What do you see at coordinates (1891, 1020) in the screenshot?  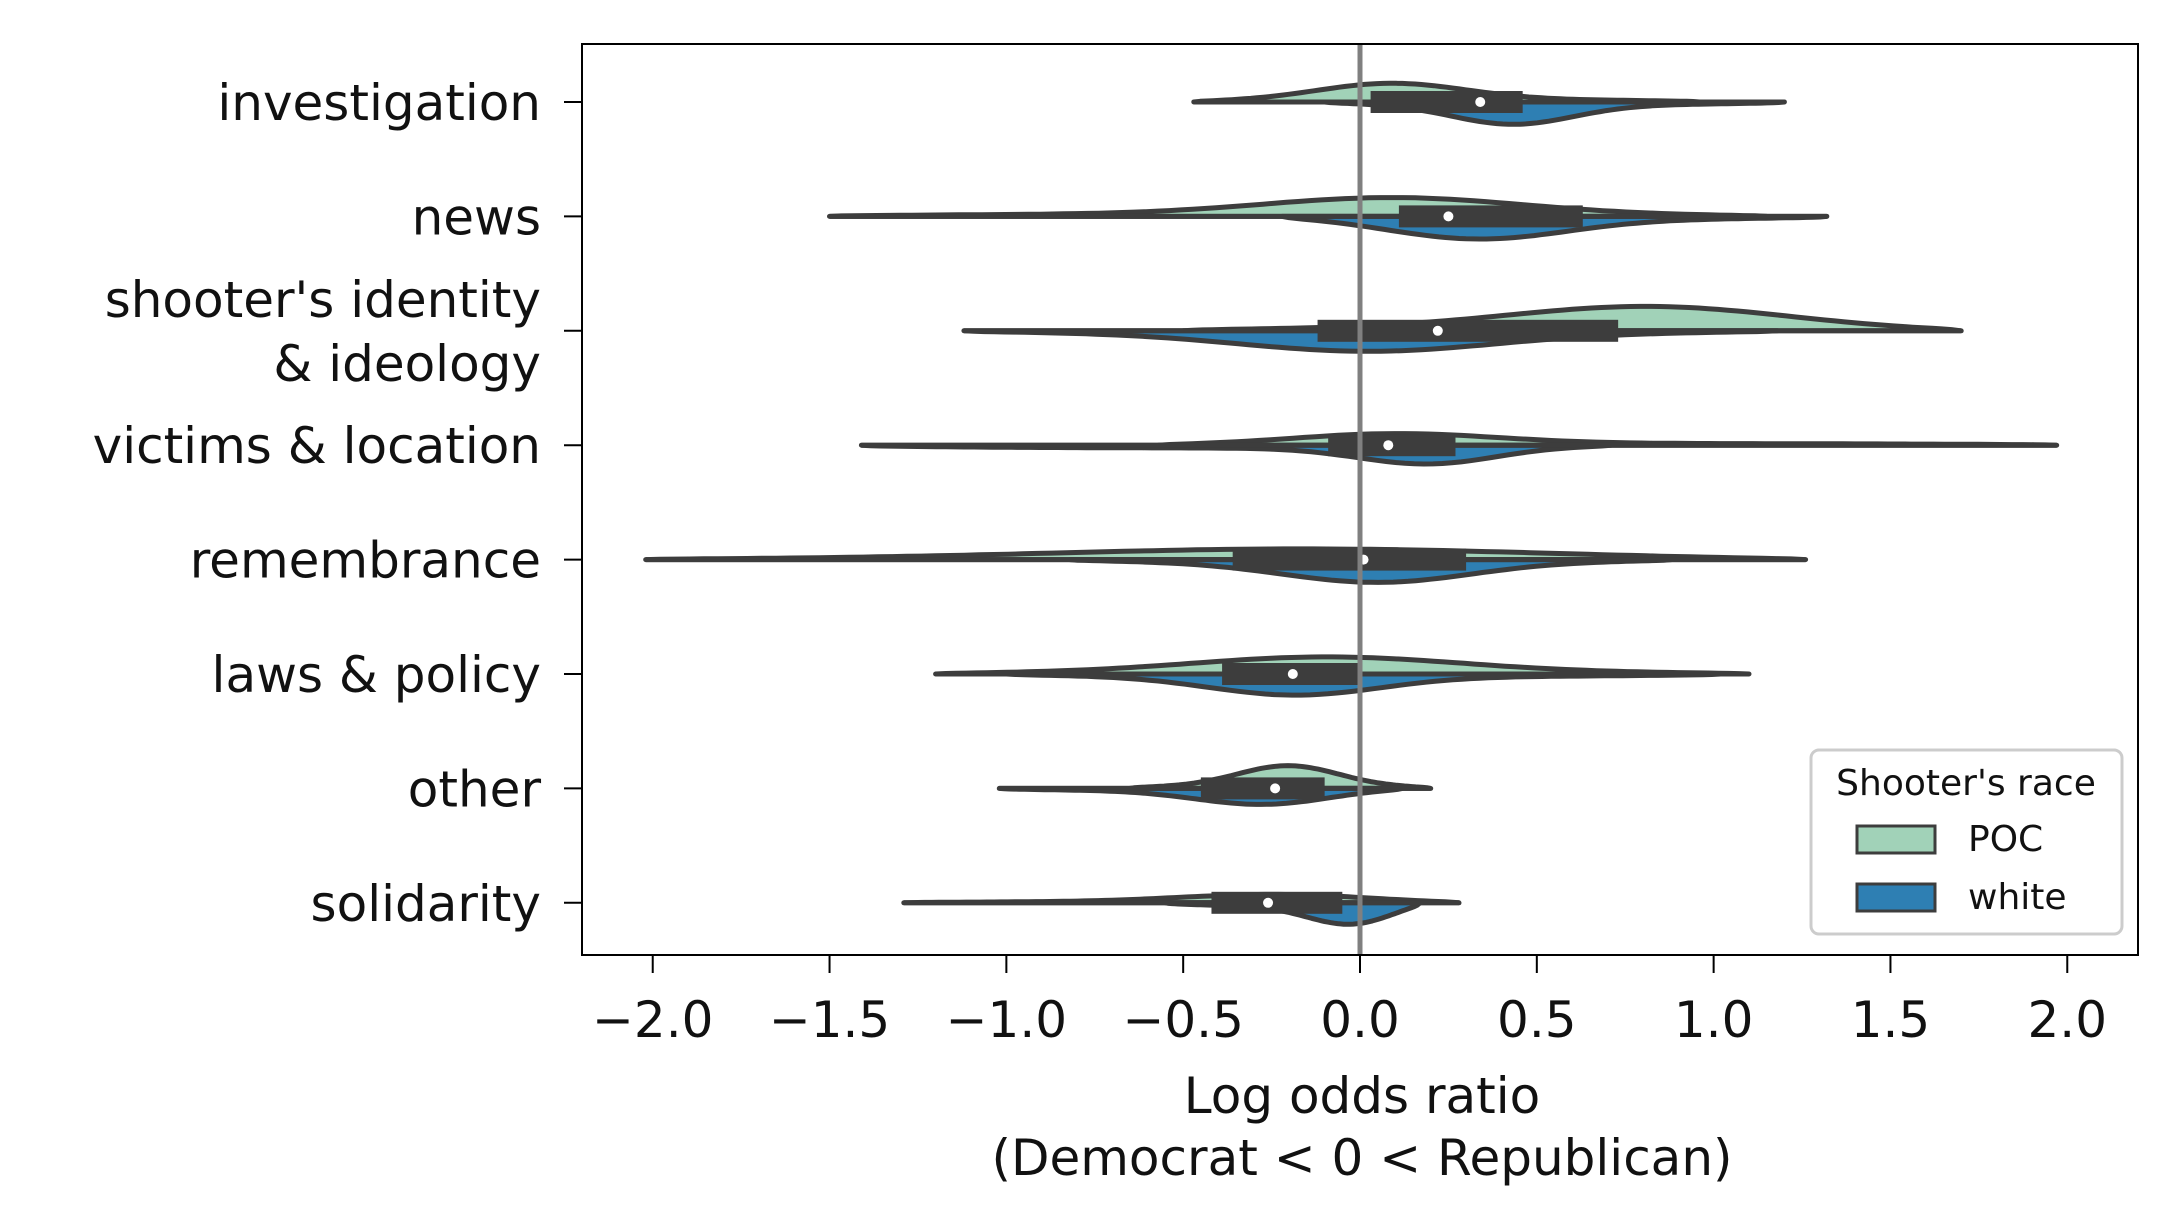 I see `x-tick-label-7: 1.5` at bounding box center [1891, 1020].